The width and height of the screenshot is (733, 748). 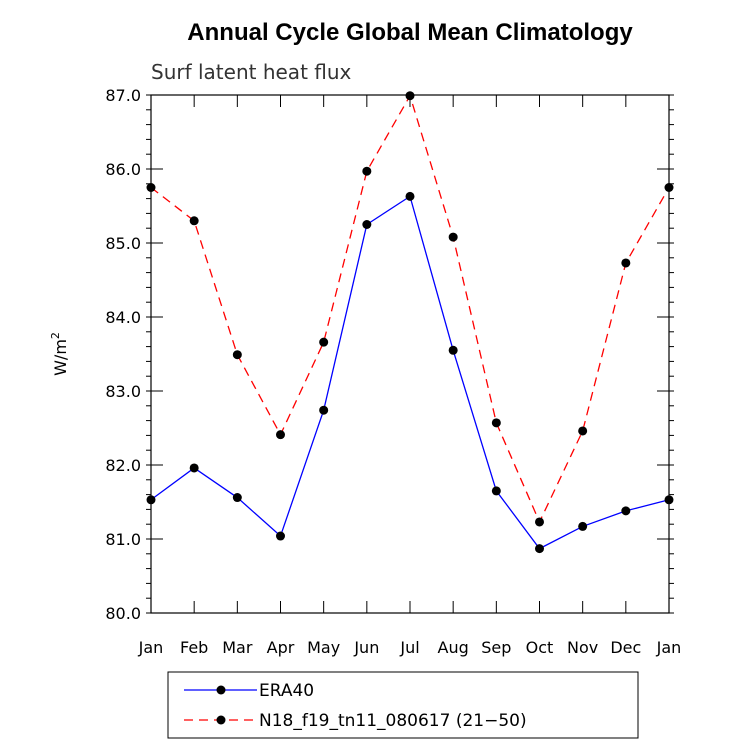 I want to click on x-tick-label: Sep, so click(x=496, y=647).